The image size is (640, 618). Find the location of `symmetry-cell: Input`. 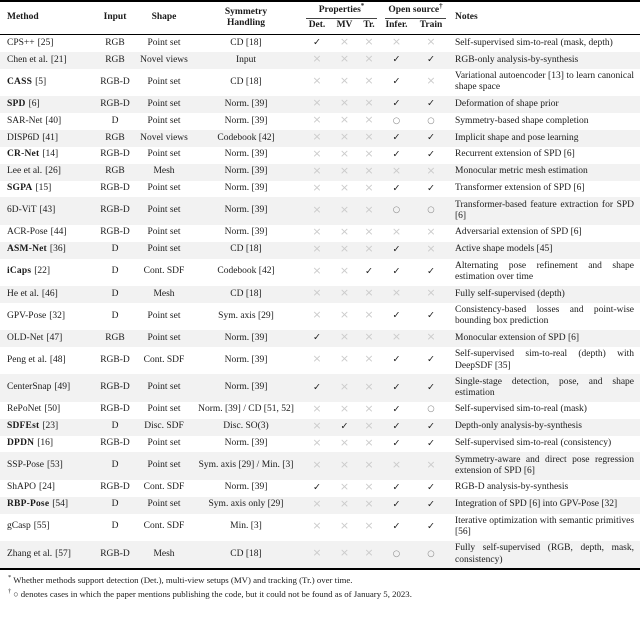

symmetry-cell: Input is located at coordinates (246, 59).